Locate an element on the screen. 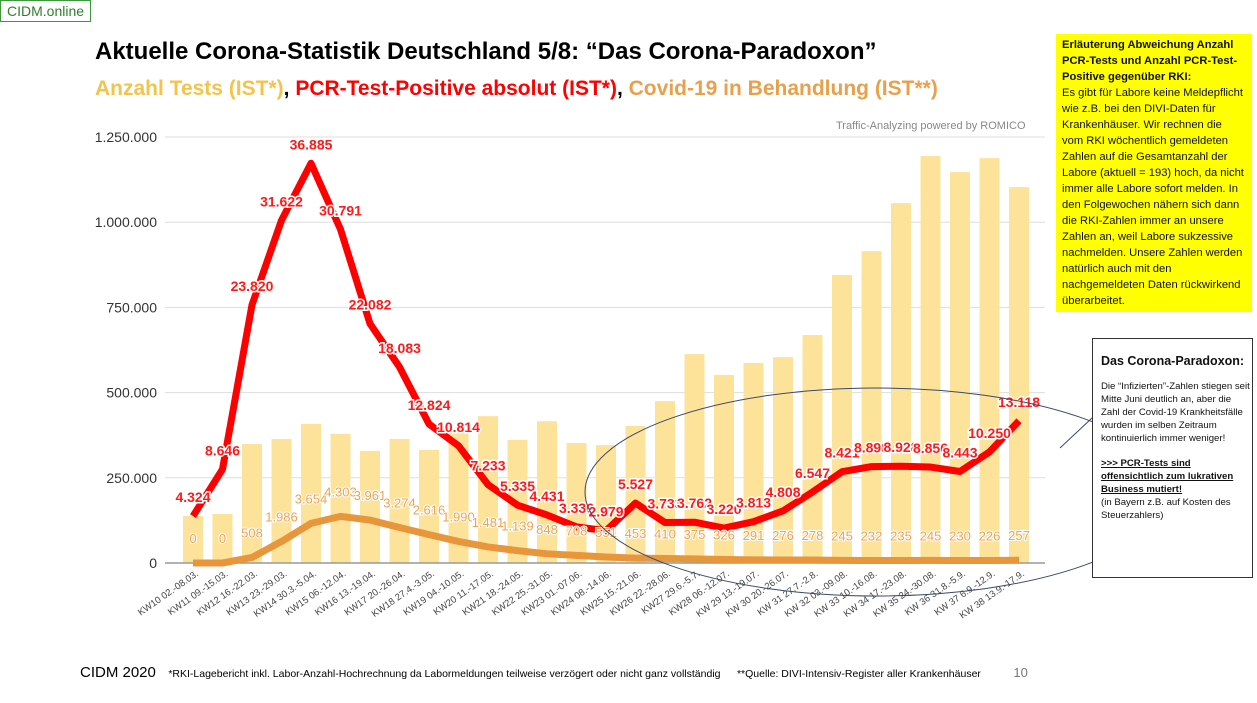  page-number: 10 is located at coordinates (1020, 672).